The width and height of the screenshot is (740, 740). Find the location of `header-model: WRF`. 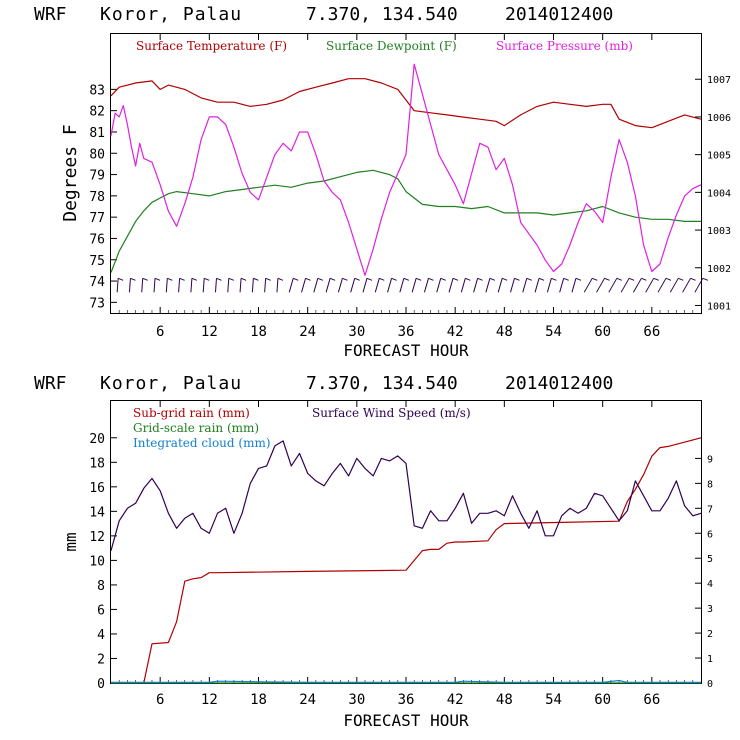

header-model: WRF is located at coordinates (50, 14).